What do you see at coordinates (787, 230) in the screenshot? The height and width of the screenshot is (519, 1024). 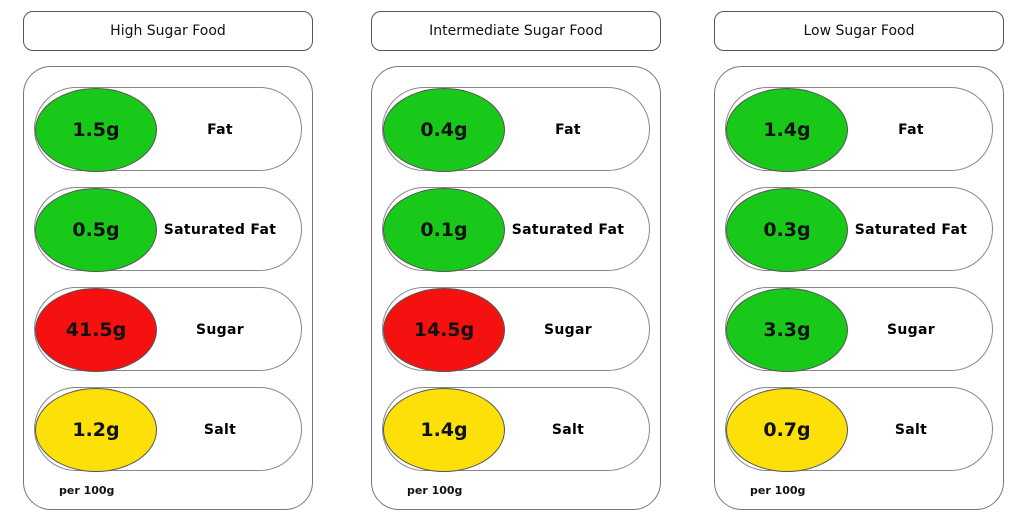 I see `traffic-light-badge: 0.3g` at bounding box center [787, 230].